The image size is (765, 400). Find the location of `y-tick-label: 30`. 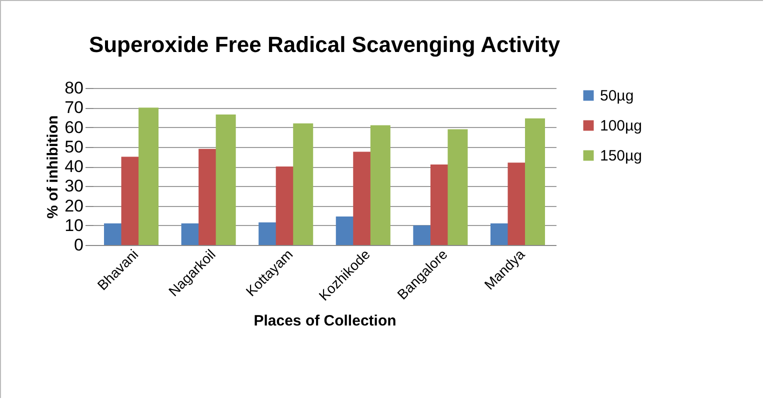

y-tick-label: 30 is located at coordinates (74, 186).